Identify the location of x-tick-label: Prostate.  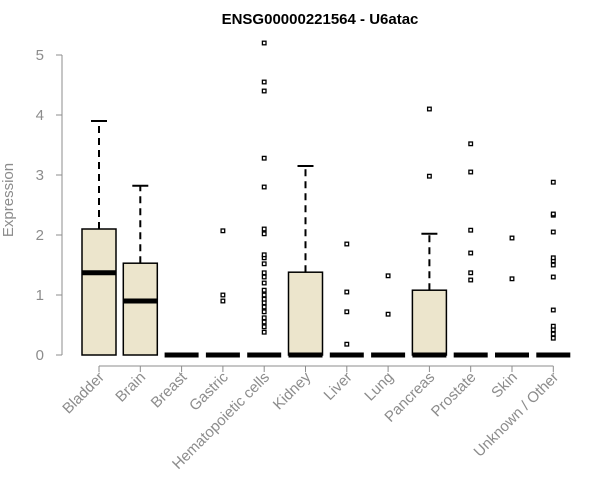
(454, 395).